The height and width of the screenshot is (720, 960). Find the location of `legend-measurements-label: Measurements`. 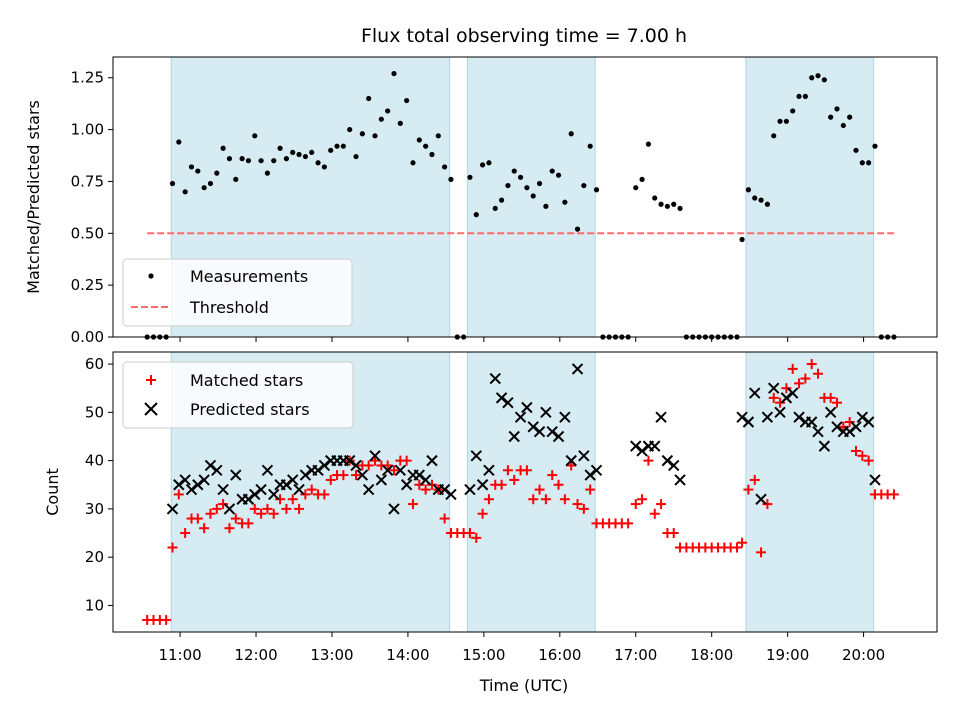

legend-measurements-label: Measurements is located at coordinates (249, 276).